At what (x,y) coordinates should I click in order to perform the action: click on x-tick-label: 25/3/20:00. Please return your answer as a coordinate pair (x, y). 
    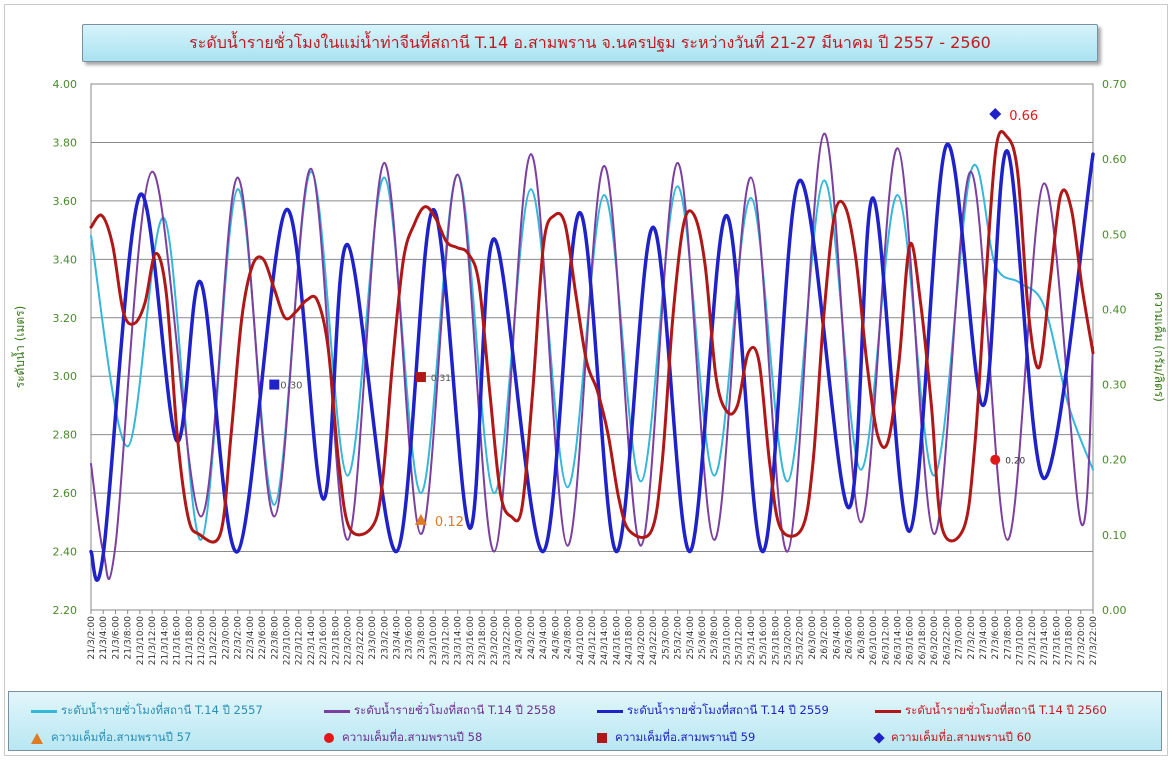
    Looking at the image, I should click on (789, 640).